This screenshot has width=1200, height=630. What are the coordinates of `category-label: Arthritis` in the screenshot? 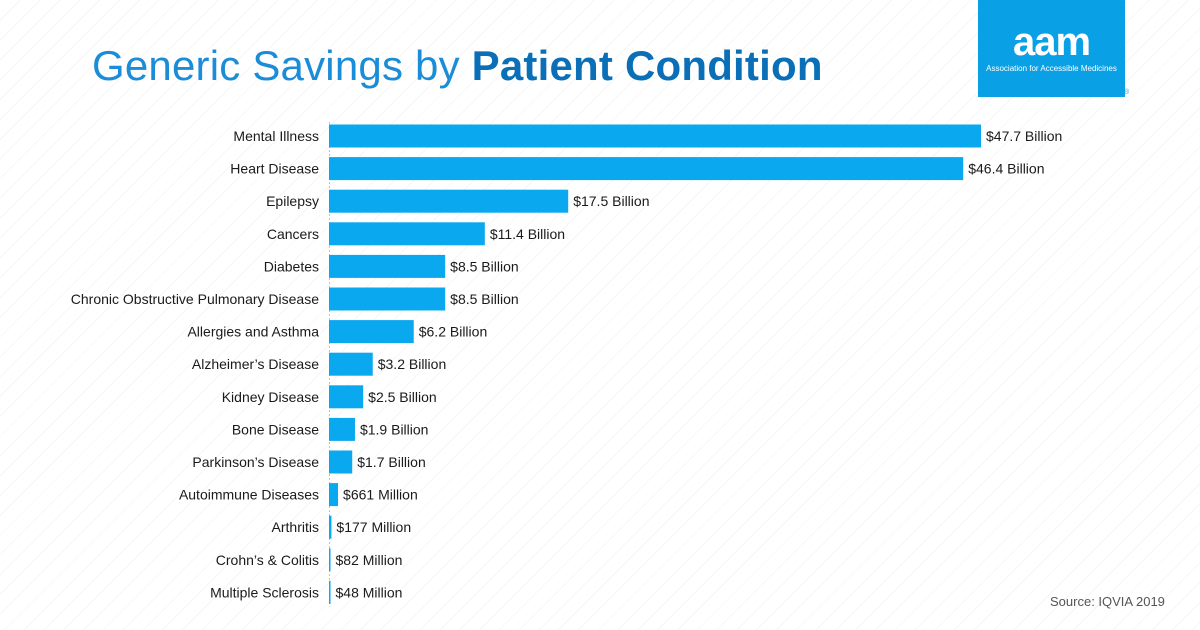 It's located at (295, 527).